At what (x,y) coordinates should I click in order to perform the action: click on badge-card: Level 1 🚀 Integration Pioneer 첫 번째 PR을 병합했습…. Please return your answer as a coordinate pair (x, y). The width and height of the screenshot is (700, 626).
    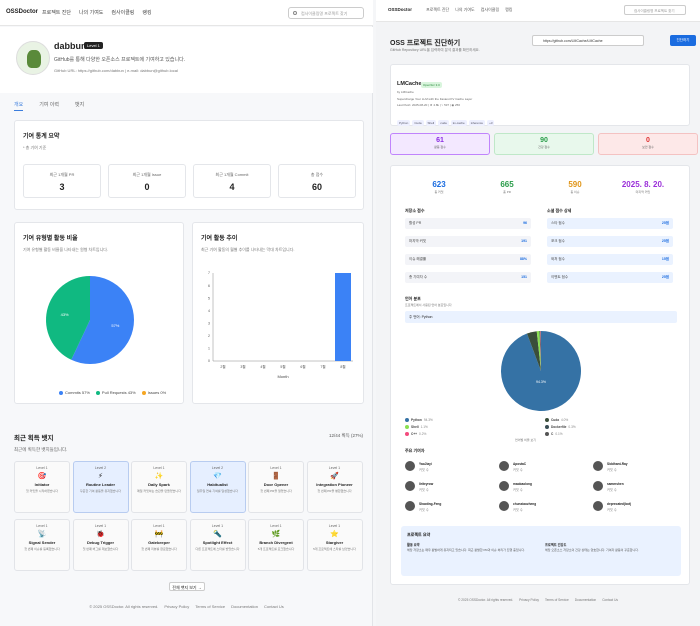
    Looking at the image, I should click on (334, 487).